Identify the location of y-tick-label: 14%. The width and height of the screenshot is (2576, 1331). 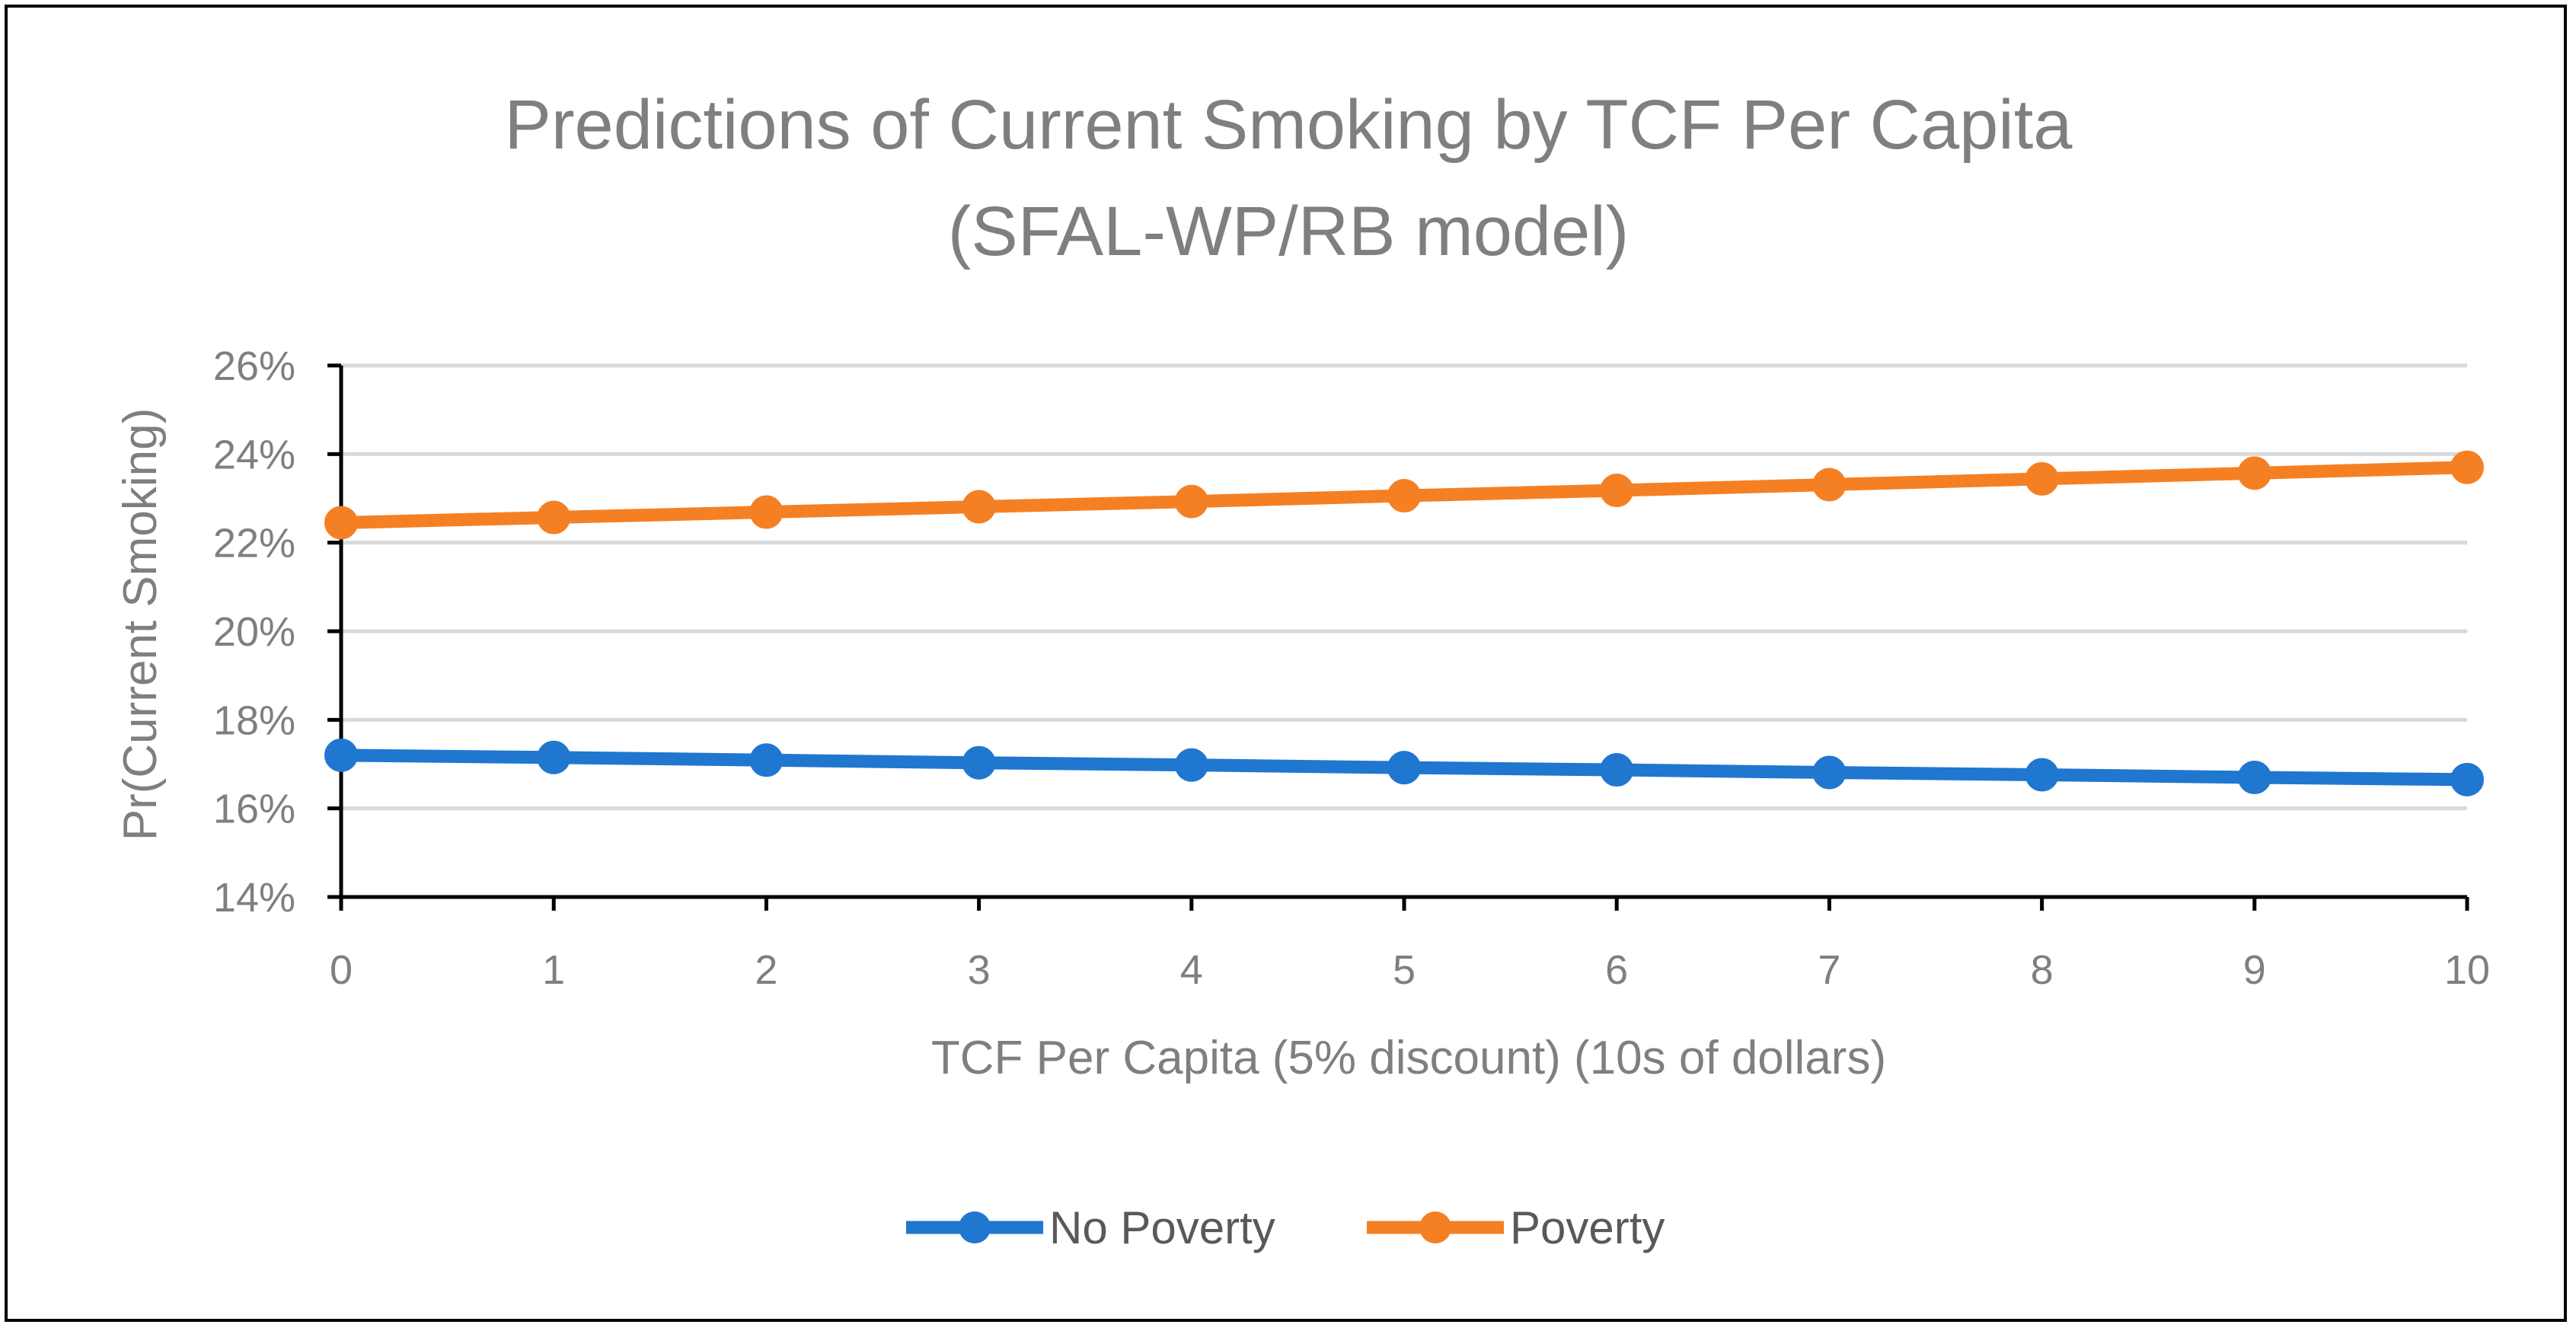
(254, 898).